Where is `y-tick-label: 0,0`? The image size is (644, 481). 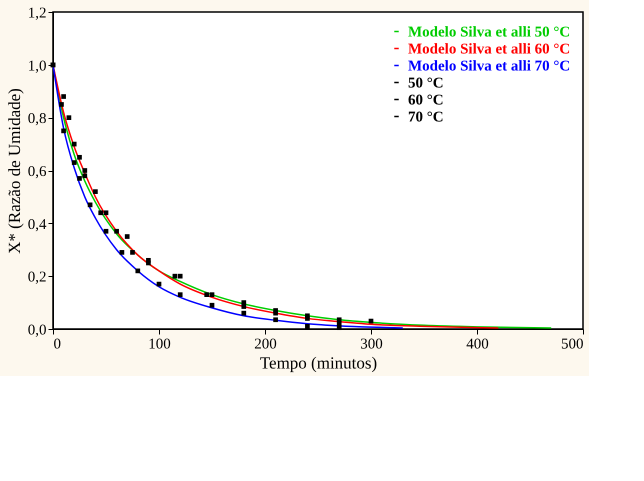 y-tick-label: 0,0 is located at coordinates (37, 330).